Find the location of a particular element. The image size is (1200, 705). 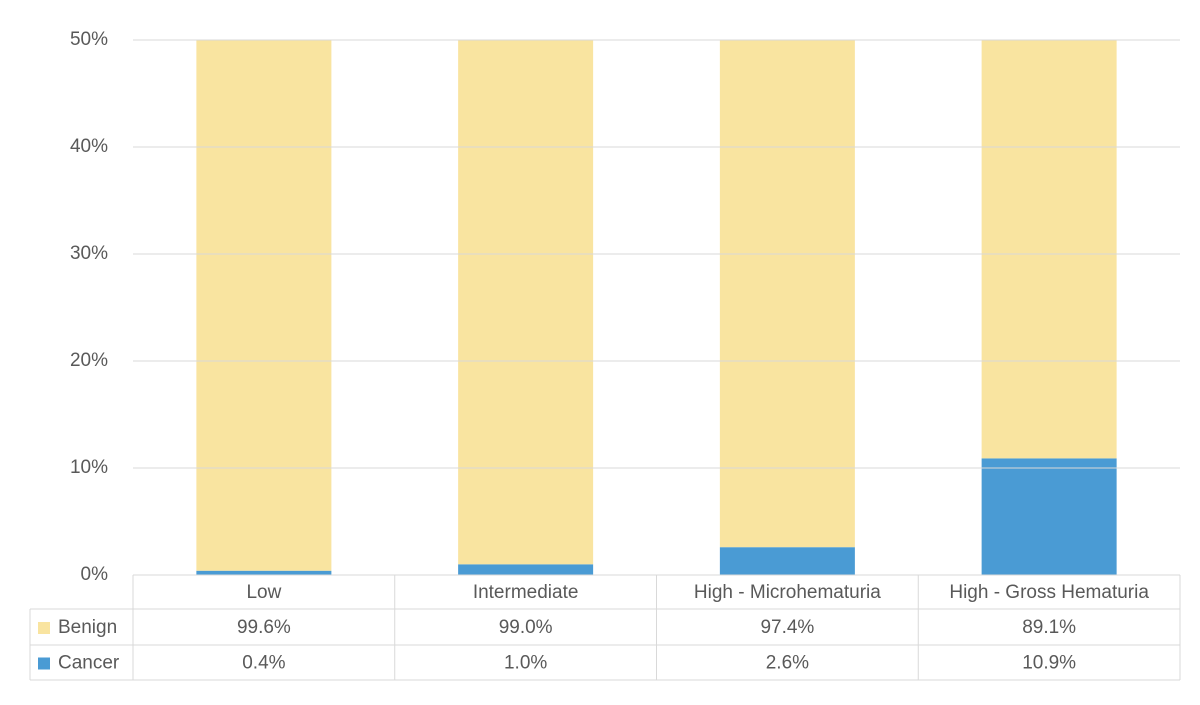

y-tick-label: 20% is located at coordinates (89, 360).